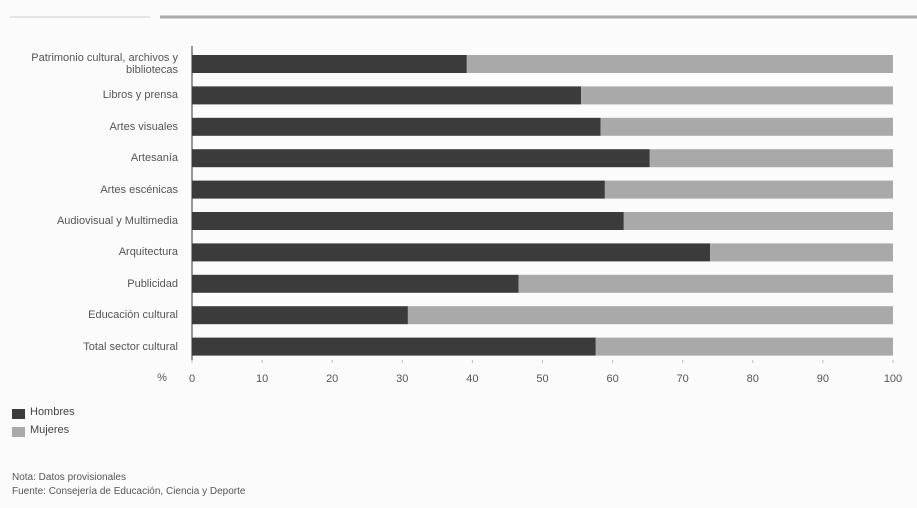  What do you see at coordinates (612, 379) in the screenshot?
I see `x-tick-label: 60` at bounding box center [612, 379].